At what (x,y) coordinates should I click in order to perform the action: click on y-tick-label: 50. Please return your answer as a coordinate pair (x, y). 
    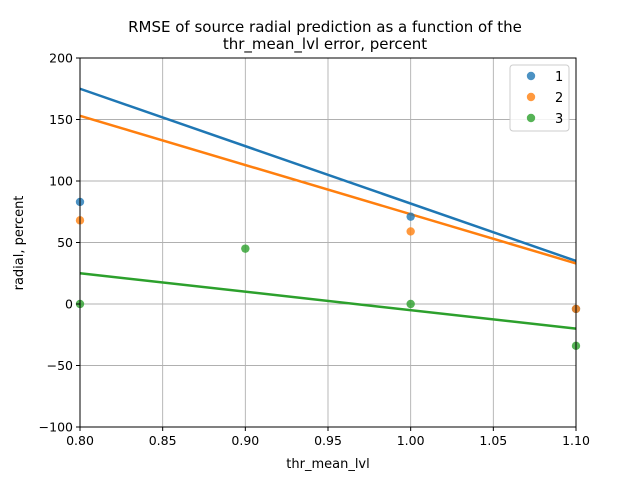
    Looking at the image, I should click on (65, 242).